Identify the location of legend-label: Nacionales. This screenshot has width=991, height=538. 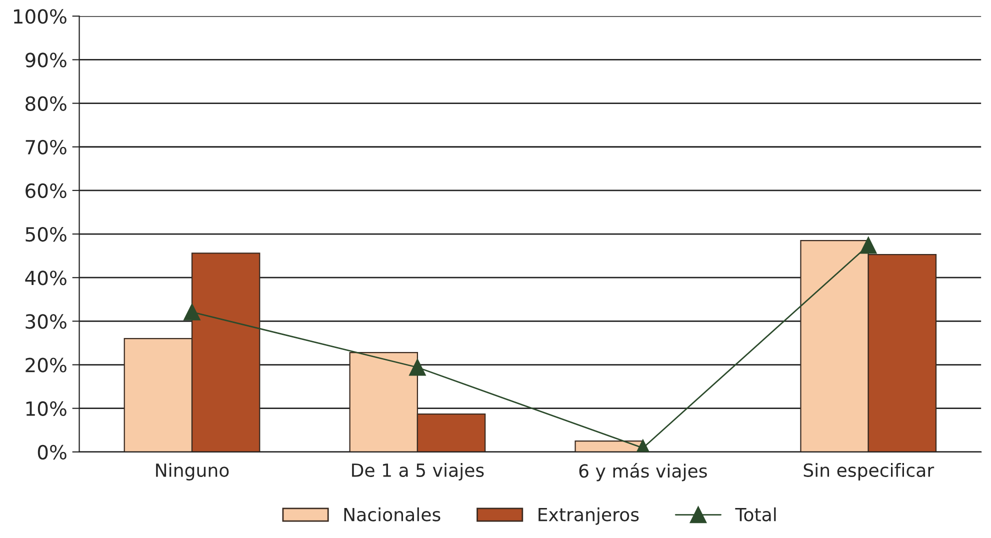
(392, 514).